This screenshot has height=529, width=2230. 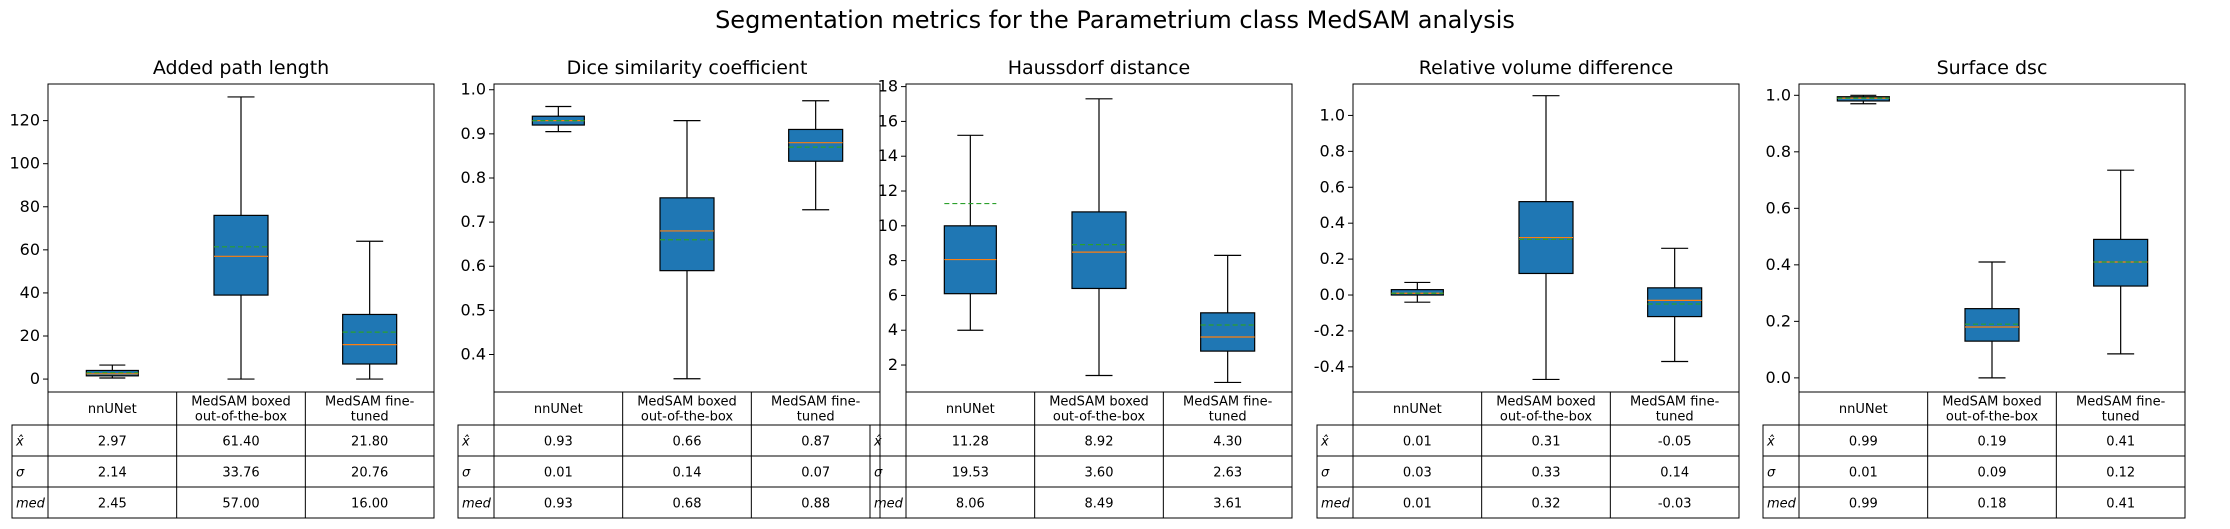 What do you see at coordinates (888, 120) in the screenshot?
I see `y-tick-label: 16` at bounding box center [888, 120].